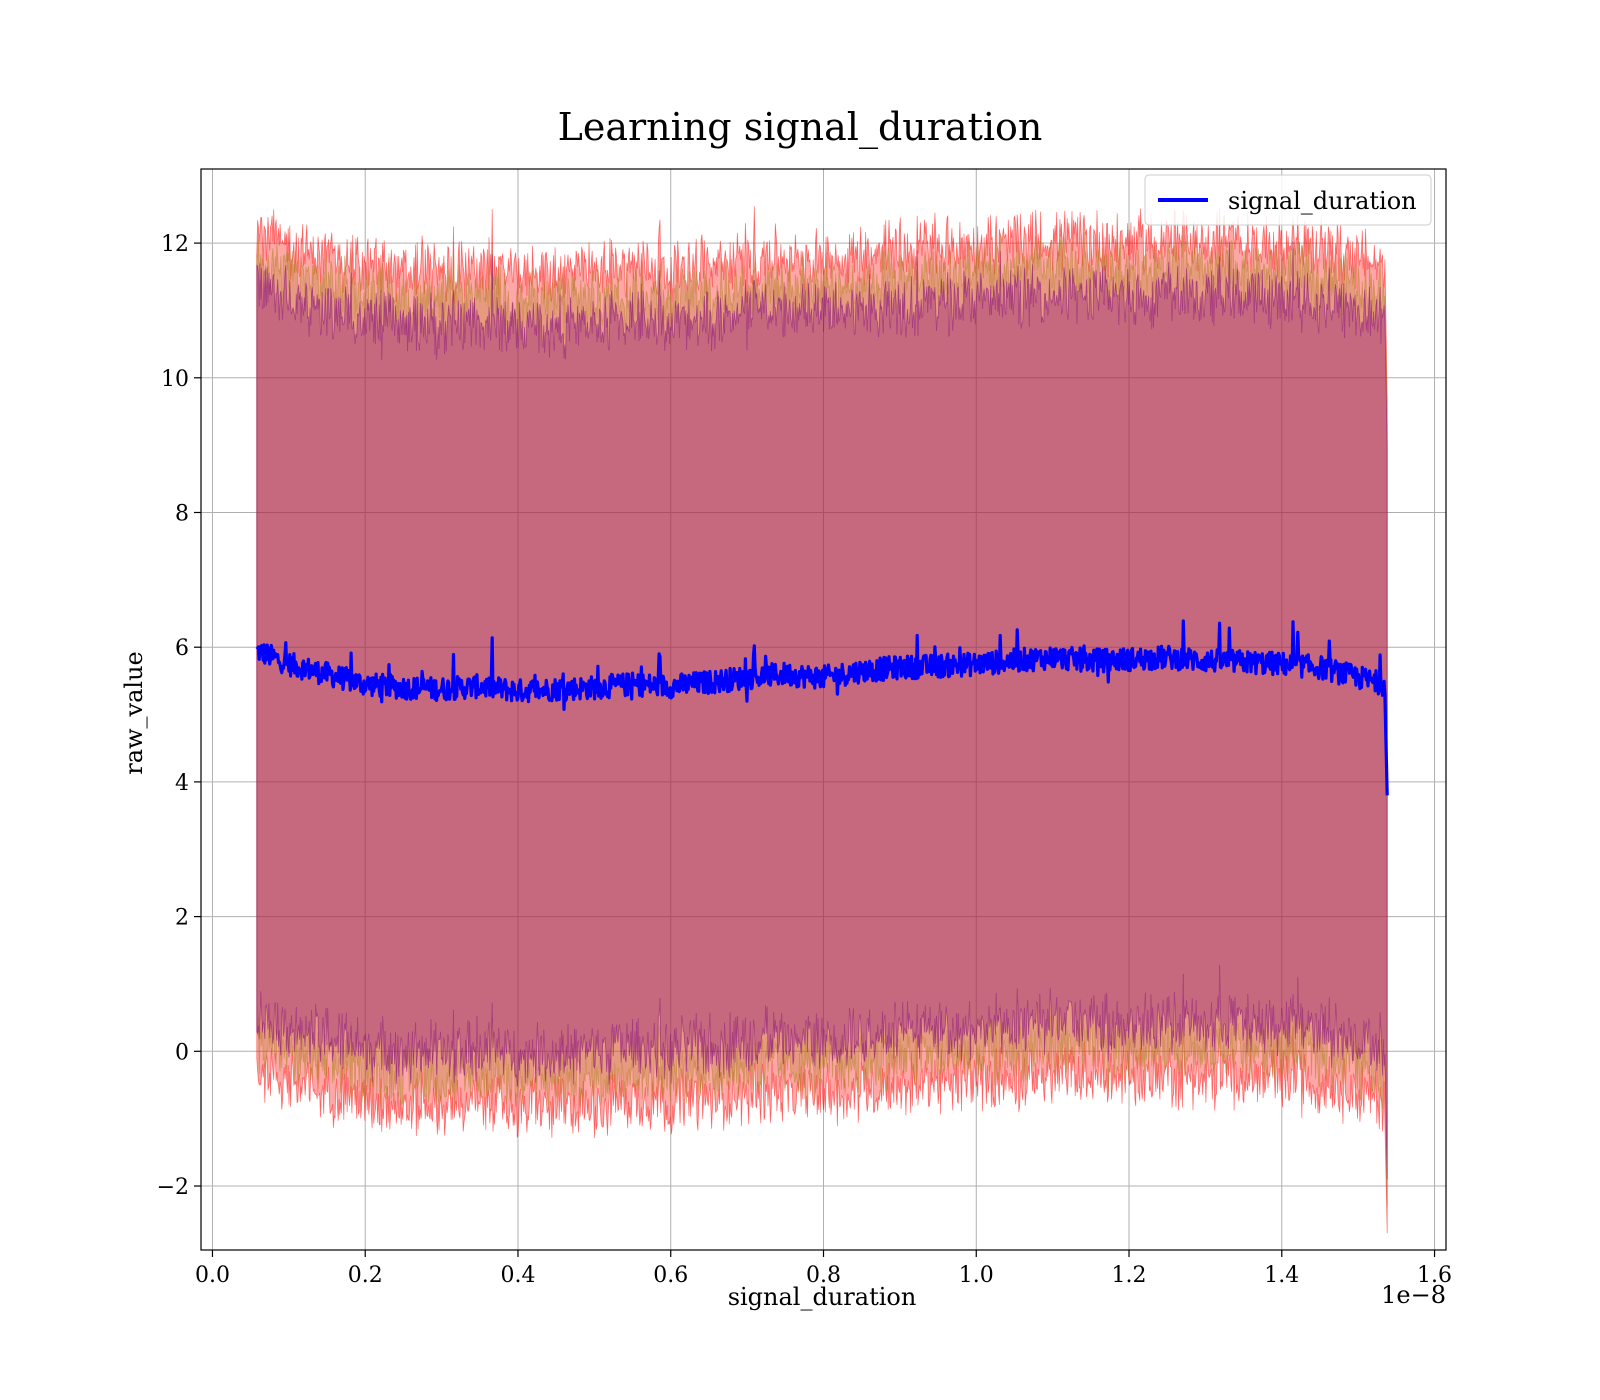 The height and width of the screenshot is (1400, 1600). Describe the element at coordinates (670, 1275) in the screenshot. I see `x-tick-label-3: 0.6` at that location.